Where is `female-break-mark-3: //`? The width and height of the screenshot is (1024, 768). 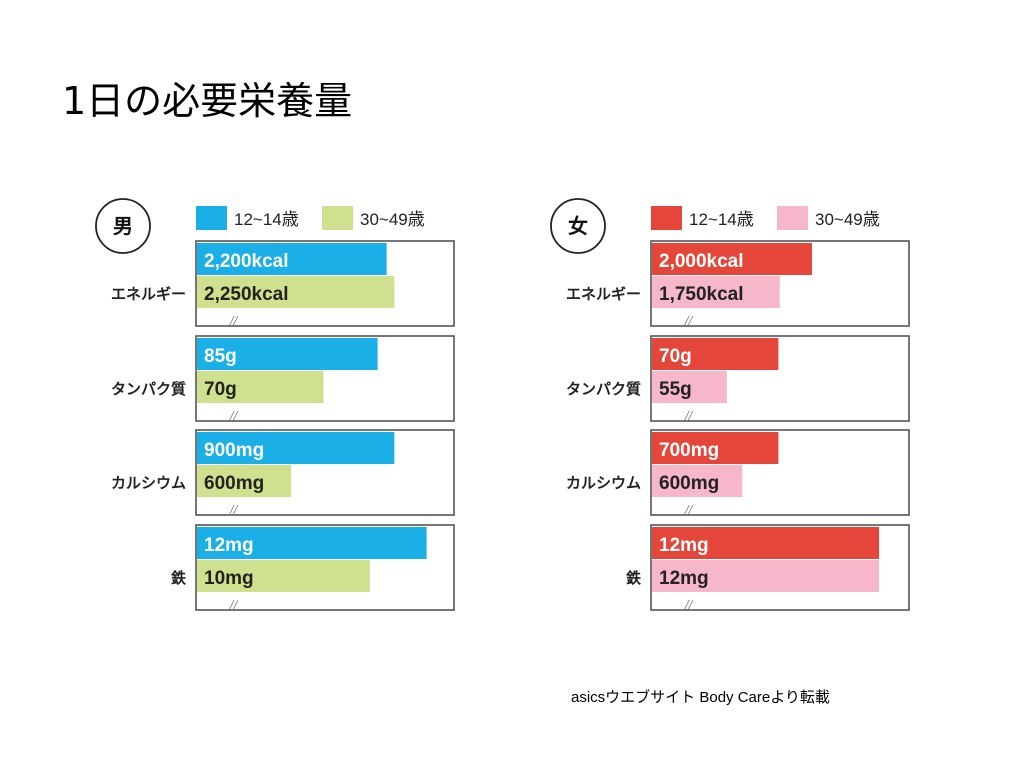 female-break-mark-3: // is located at coordinates (689, 604).